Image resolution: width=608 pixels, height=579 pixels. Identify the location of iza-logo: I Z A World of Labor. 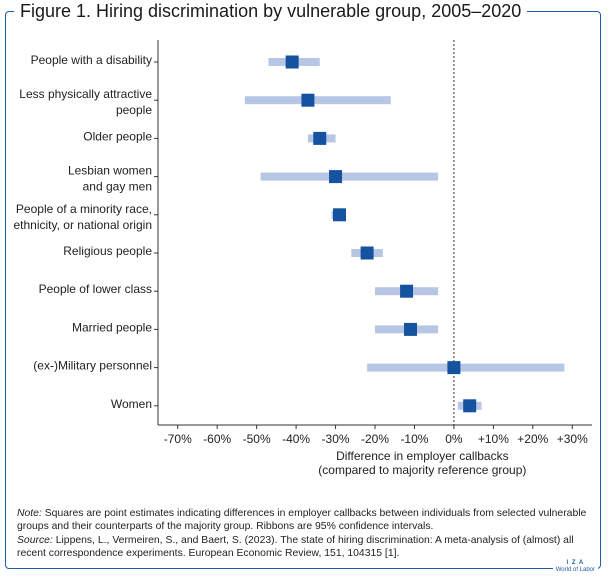
(575, 567).